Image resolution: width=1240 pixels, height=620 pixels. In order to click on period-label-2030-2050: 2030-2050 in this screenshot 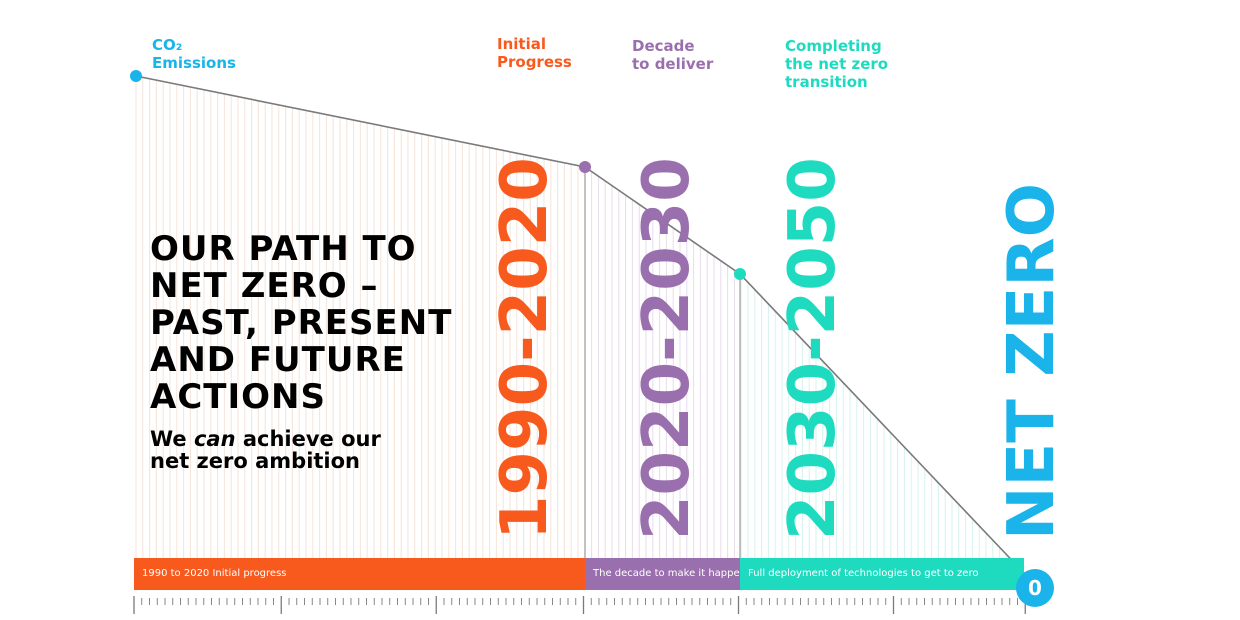, I will do `click(813, 348)`.